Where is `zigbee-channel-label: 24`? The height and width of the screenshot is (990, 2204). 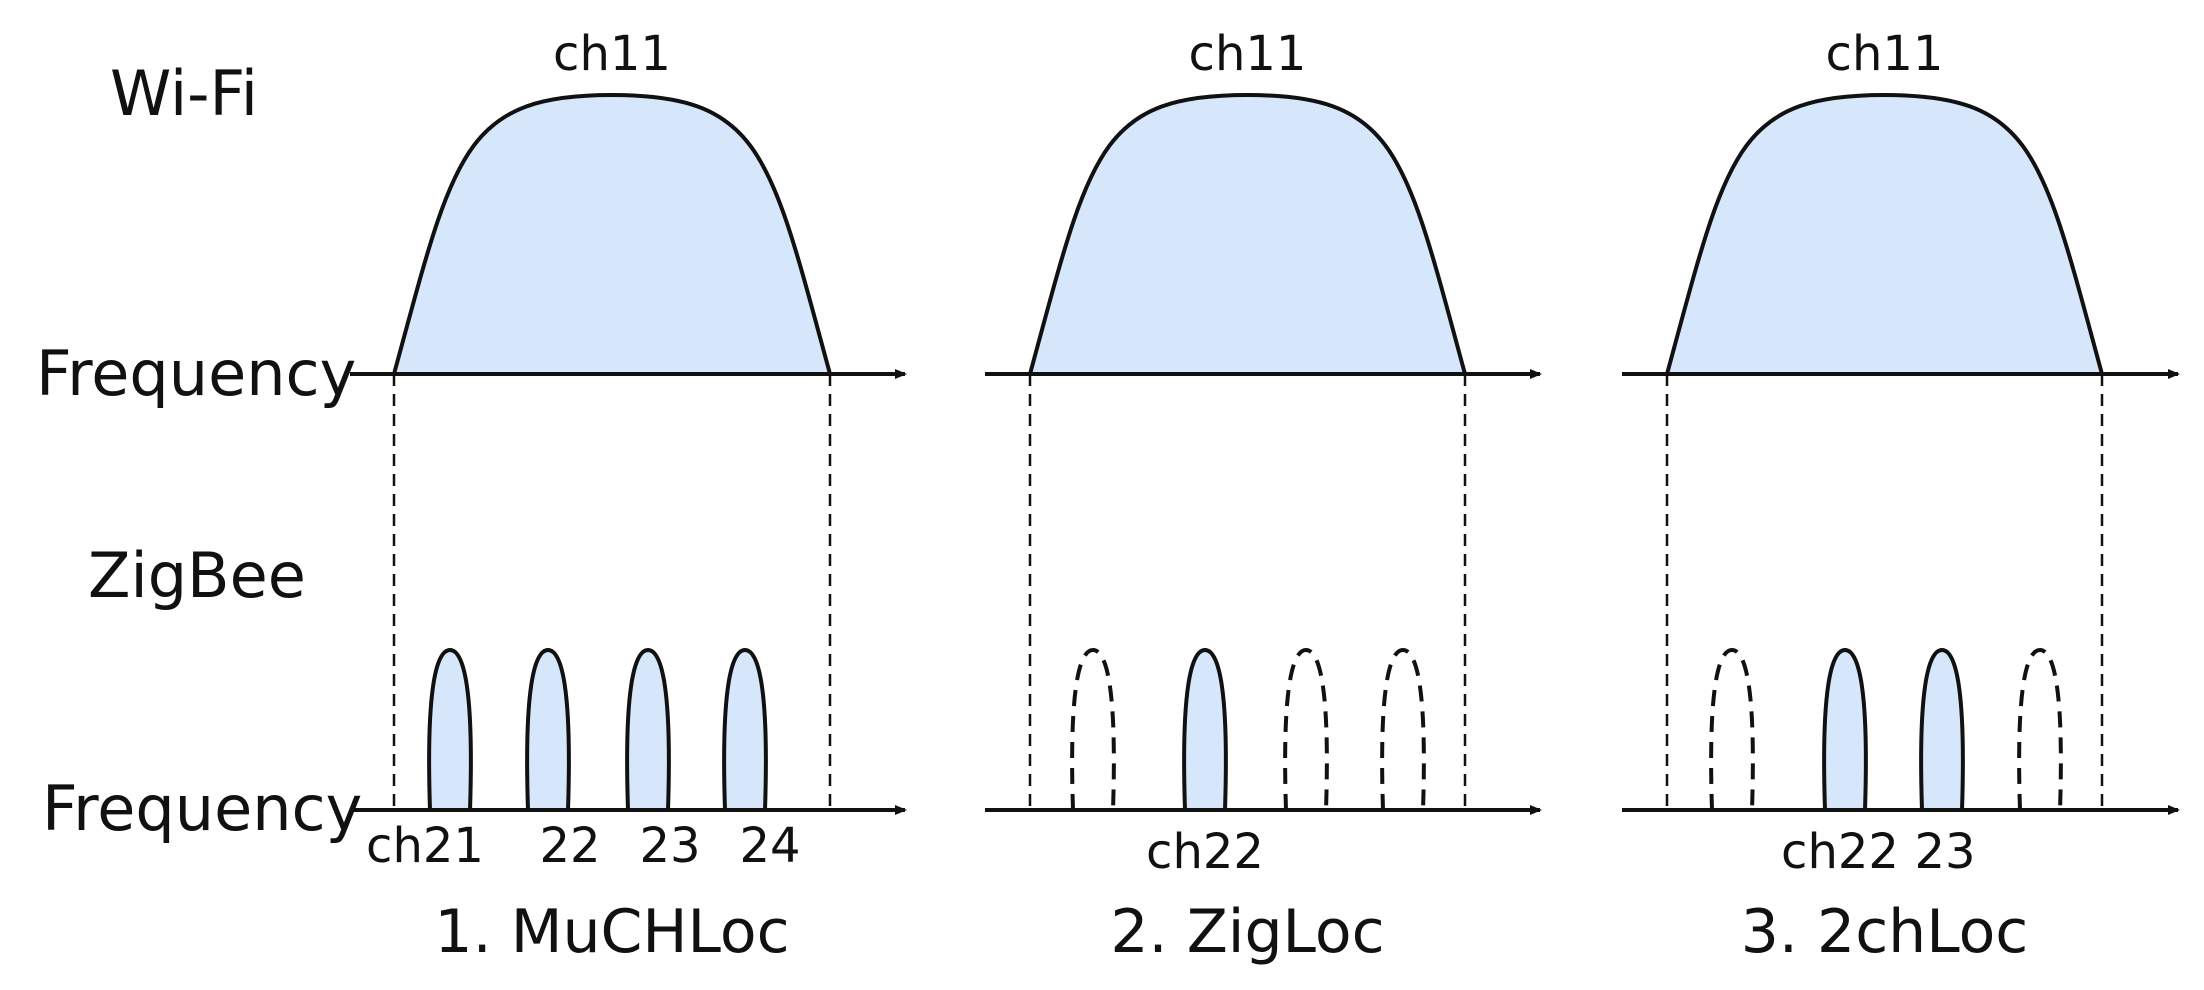
zigbee-channel-label: 24 is located at coordinates (769, 846).